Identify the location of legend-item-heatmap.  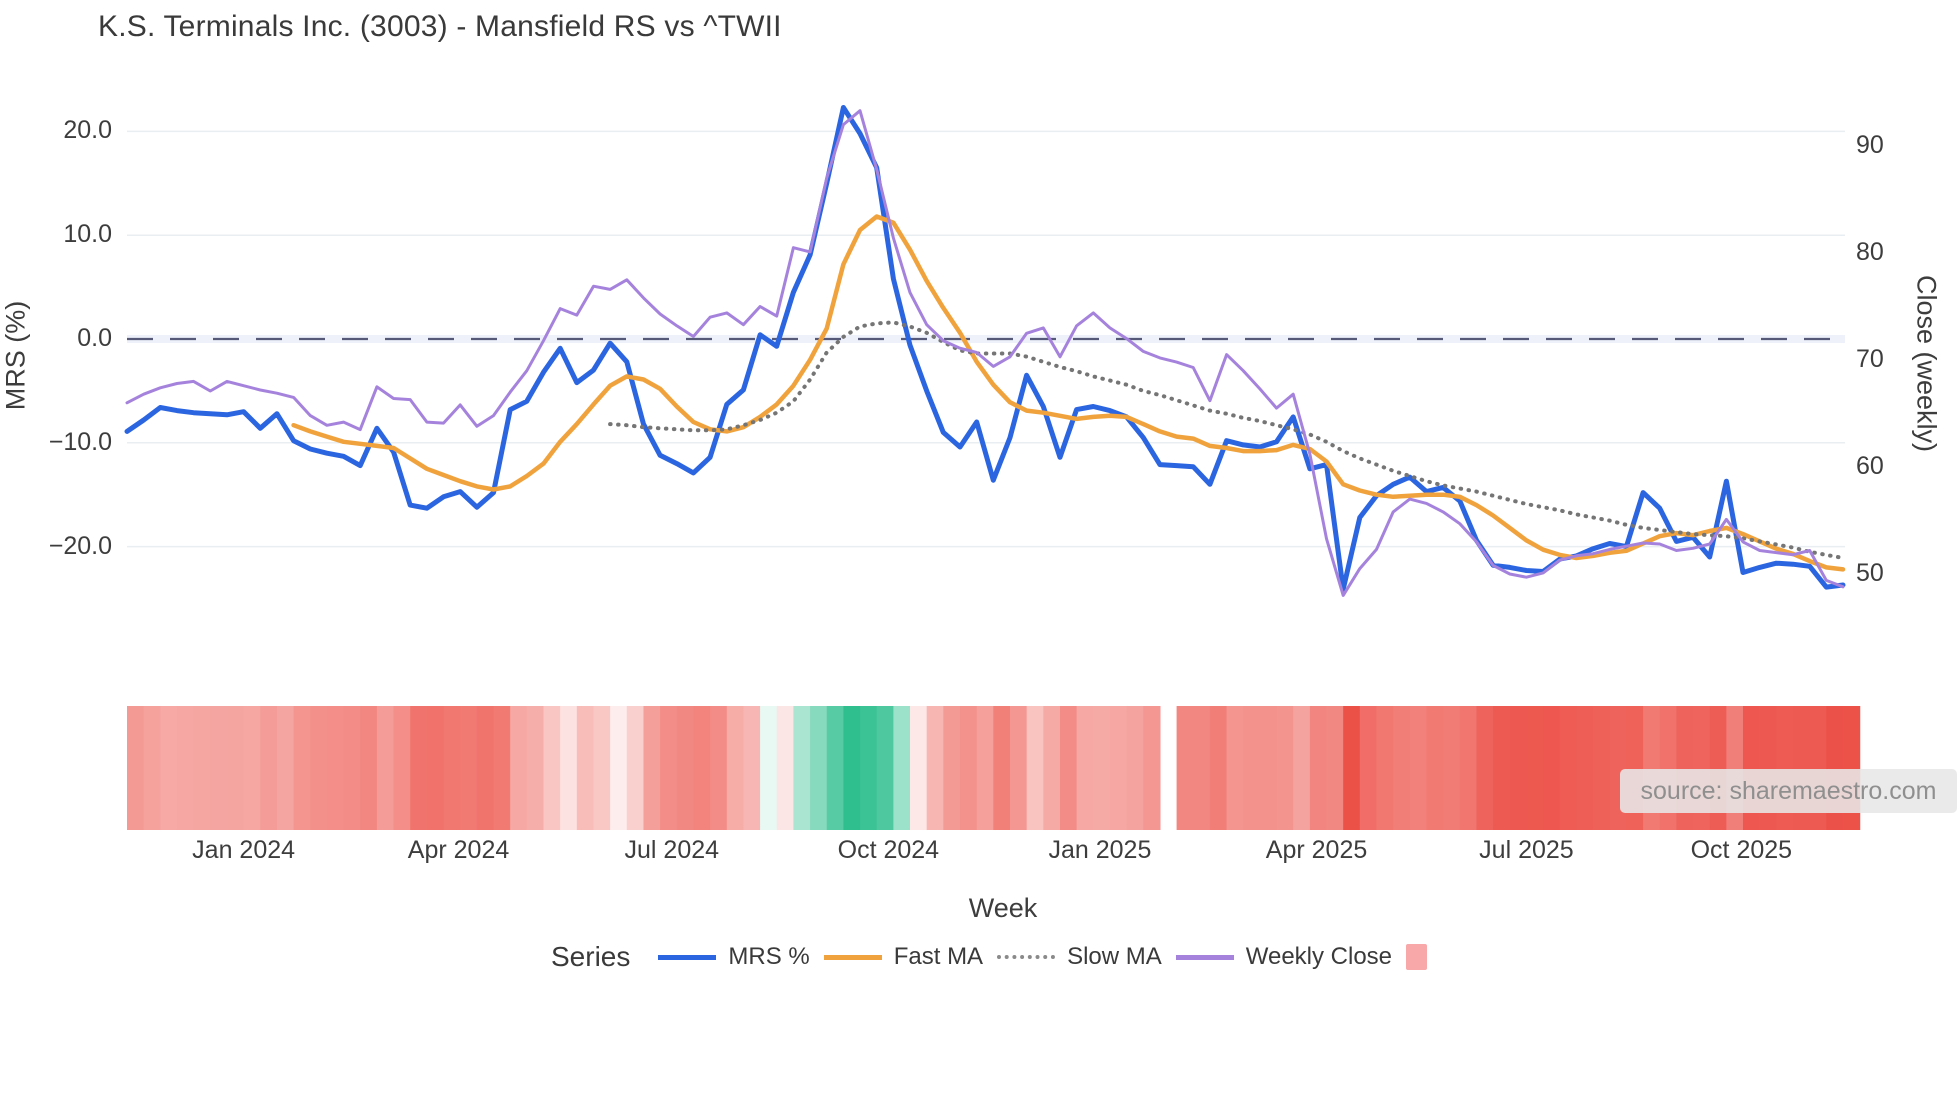
(1417, 957).